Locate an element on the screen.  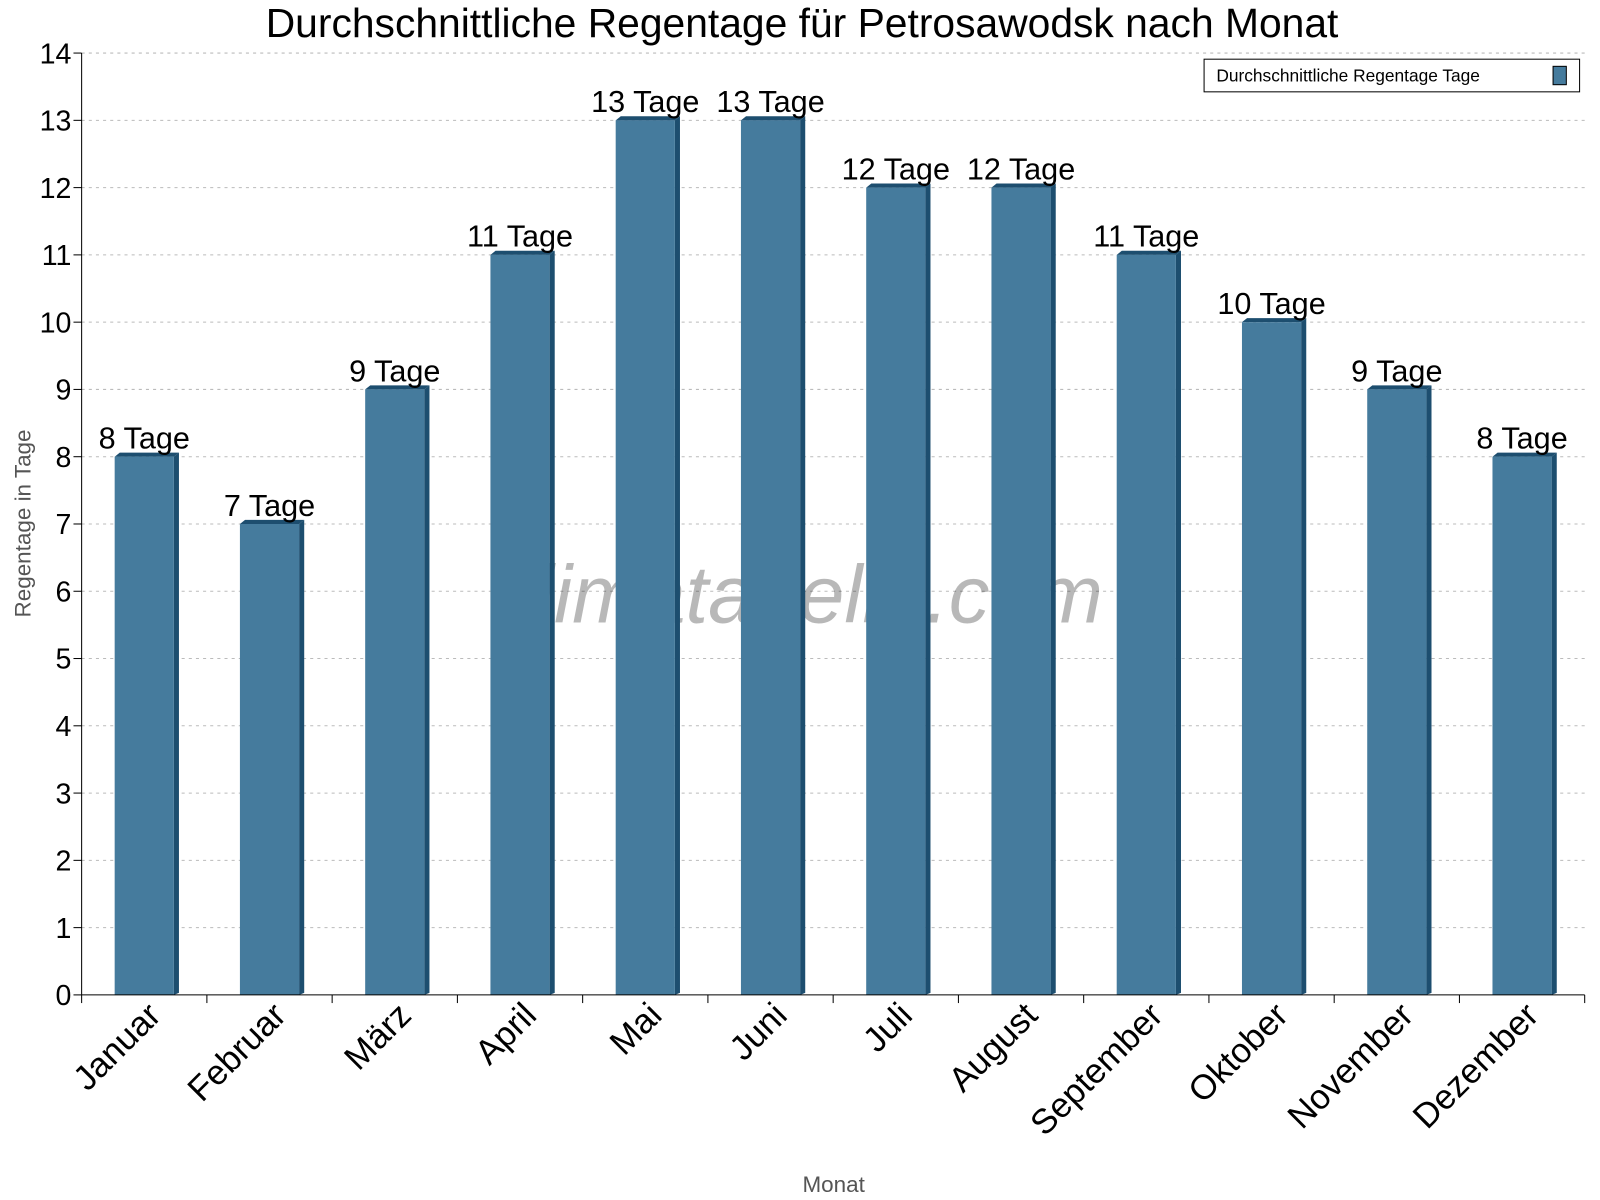
x-tick-label: Juli is located at coordinates (888, 1028).